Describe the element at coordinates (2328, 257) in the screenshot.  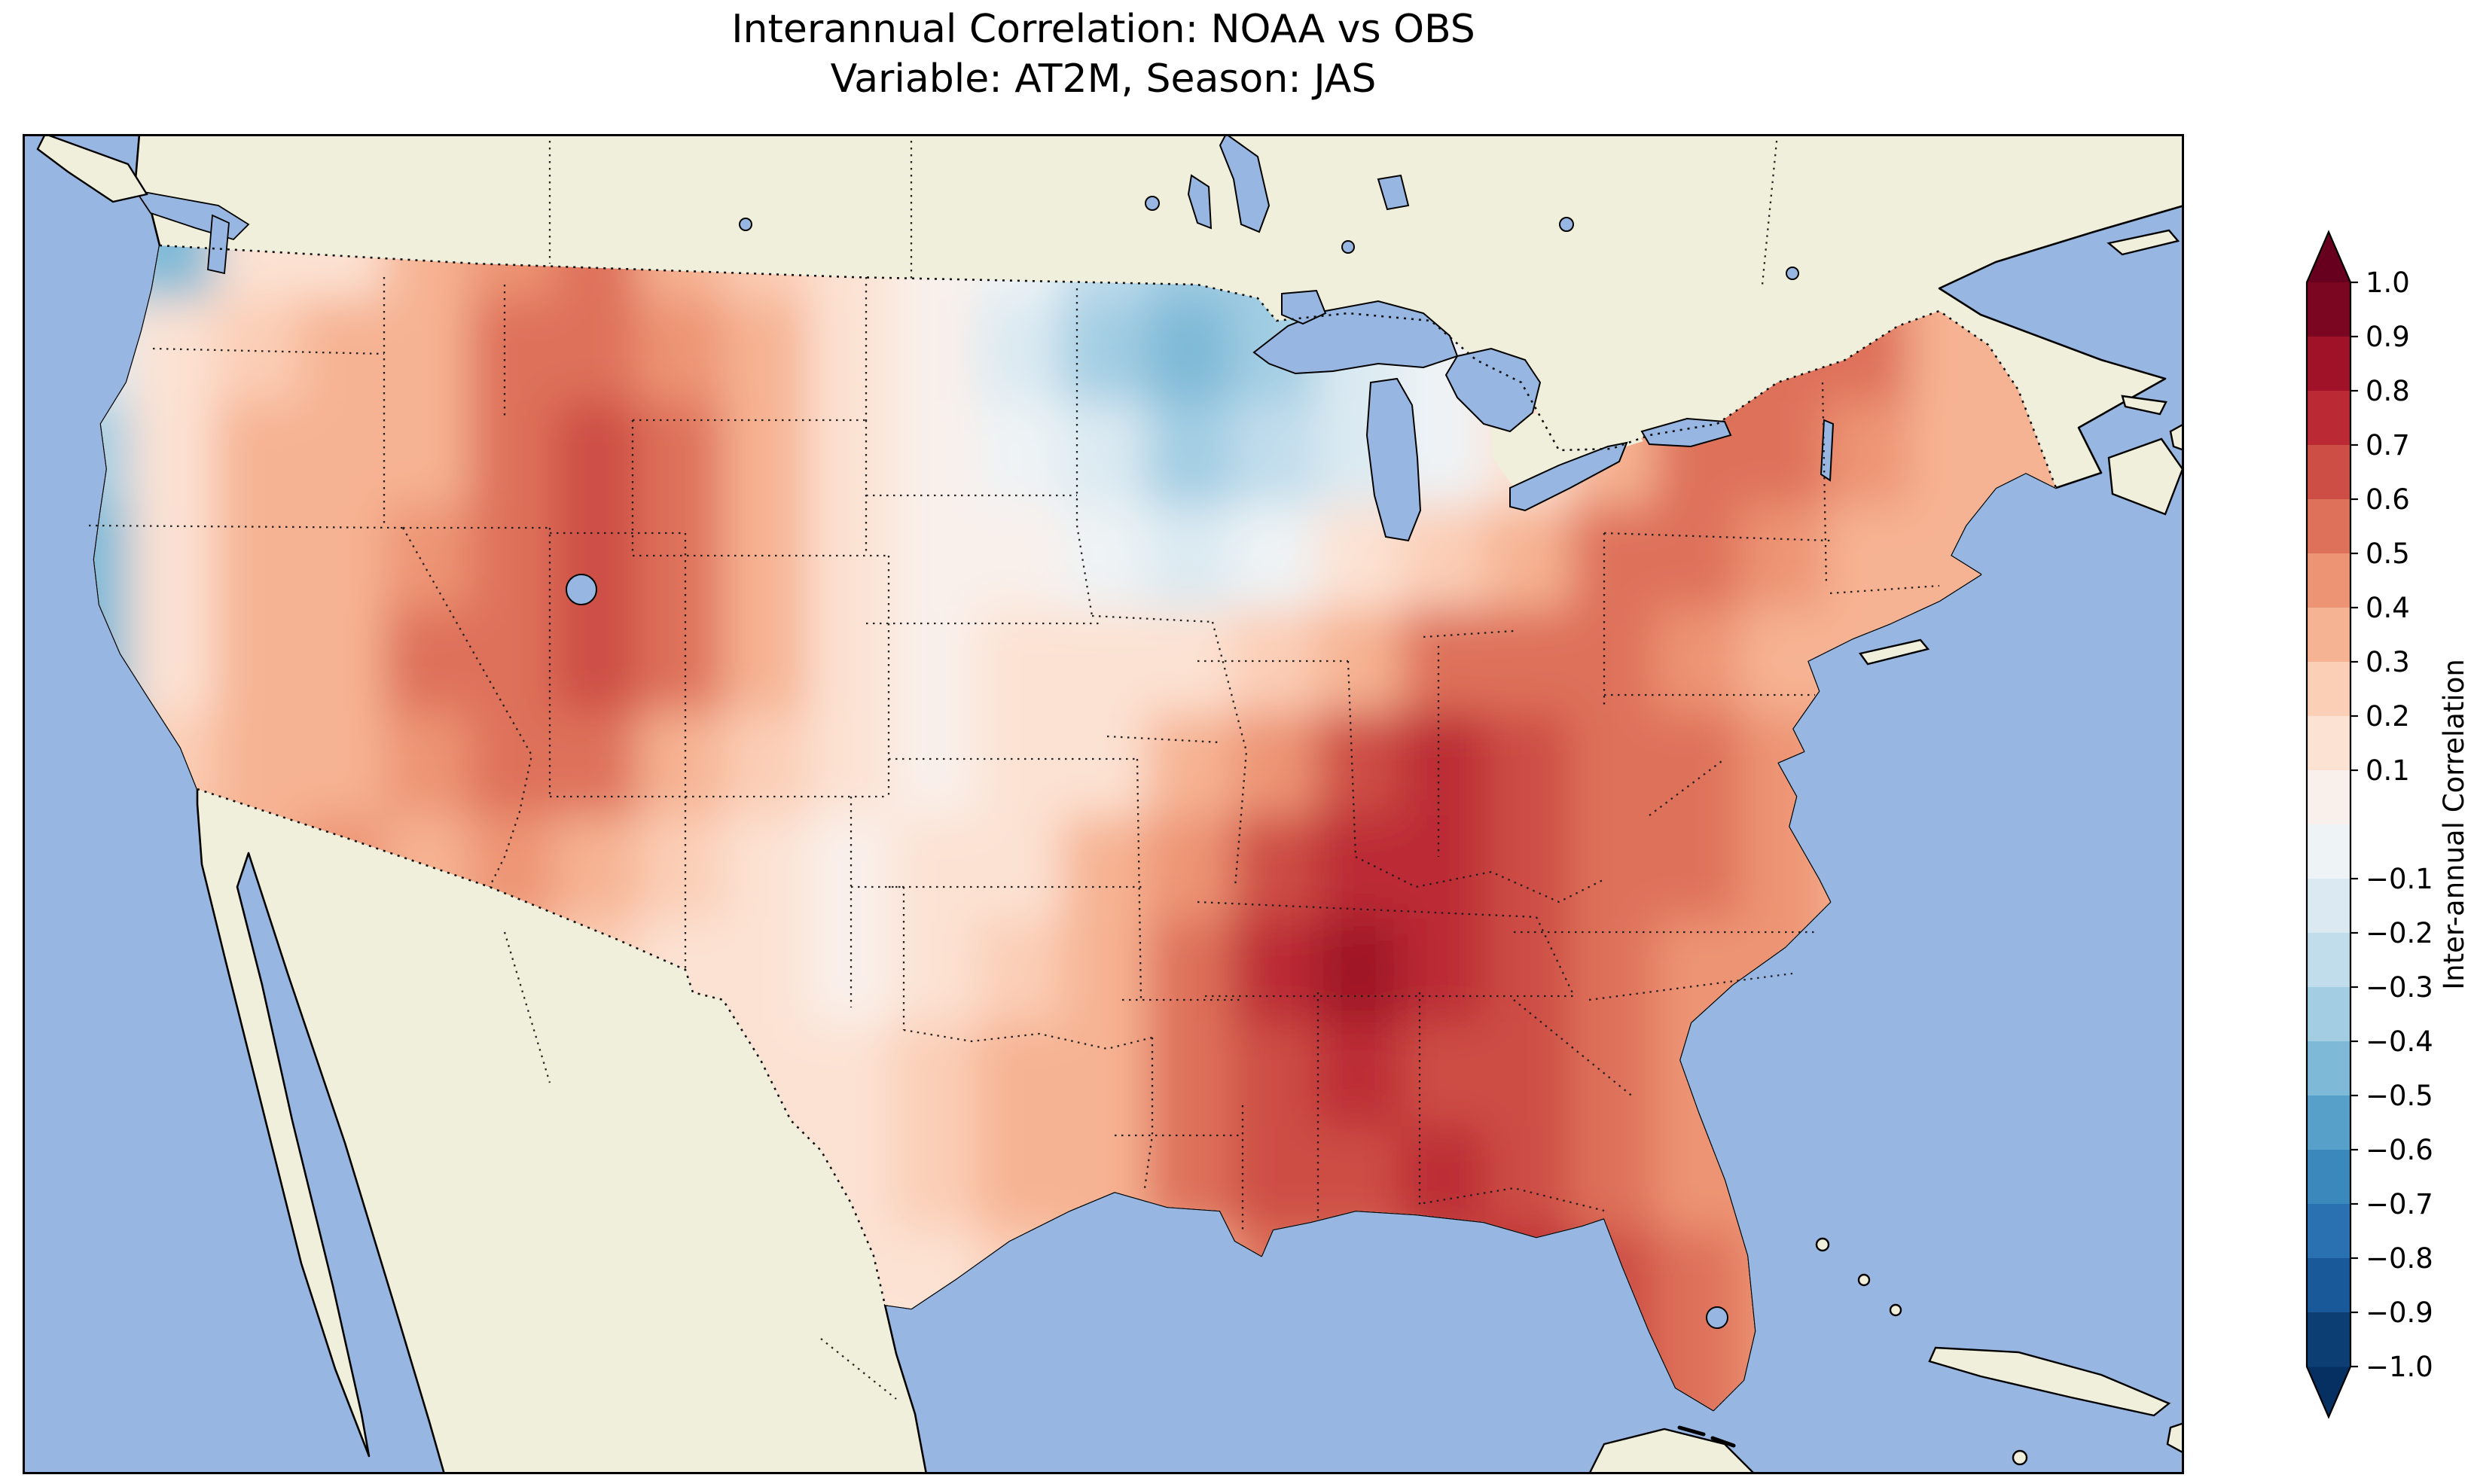
I see `colorbar-extend-triangle-top` at that location.